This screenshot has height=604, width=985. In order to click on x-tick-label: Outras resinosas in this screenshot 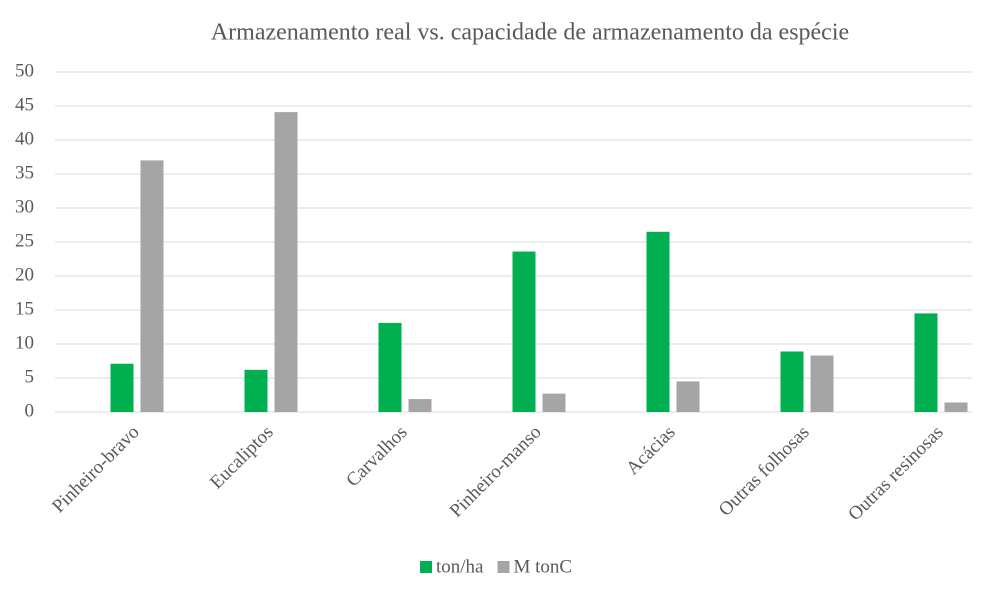, I will do `click(895, 473)`.